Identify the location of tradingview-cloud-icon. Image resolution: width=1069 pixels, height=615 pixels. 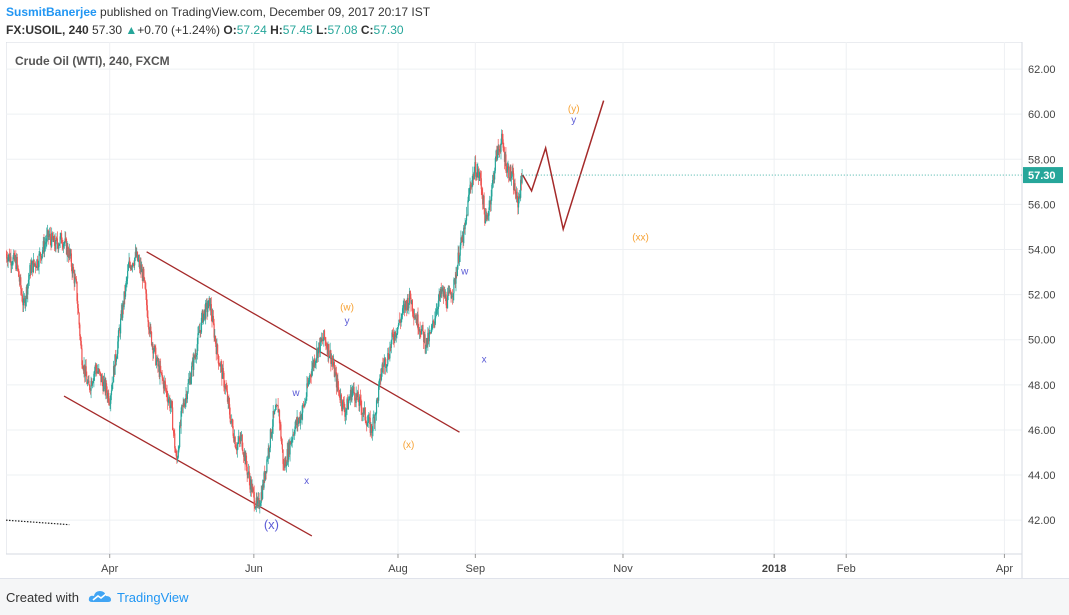
(100, 596).